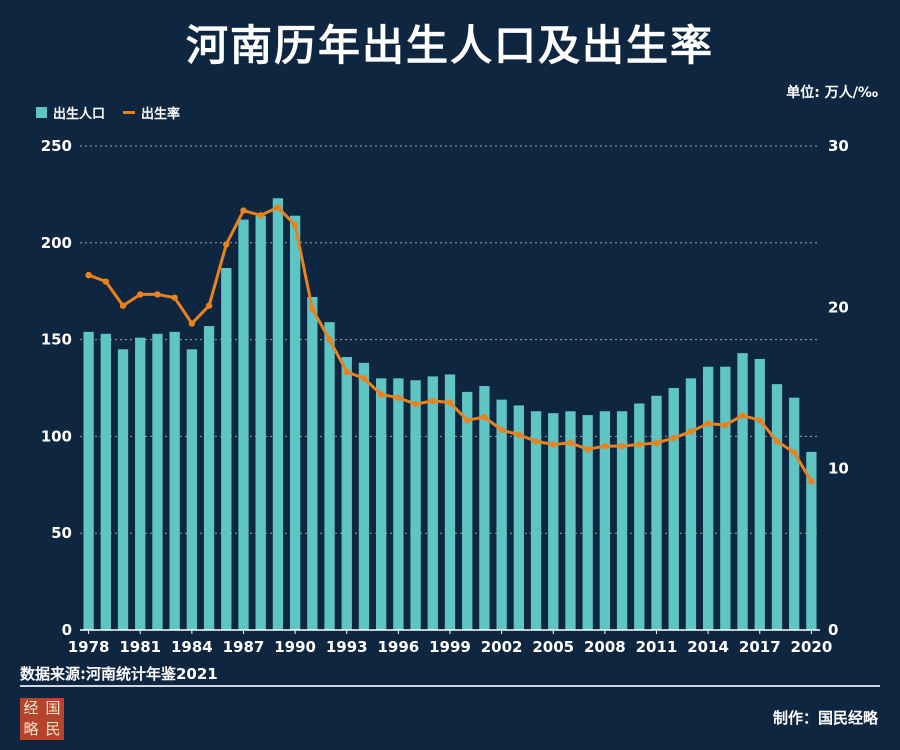  Describe the element at coordinates (192, 647) in the screenshot. I see `x-tick-label: 1984` at that location.